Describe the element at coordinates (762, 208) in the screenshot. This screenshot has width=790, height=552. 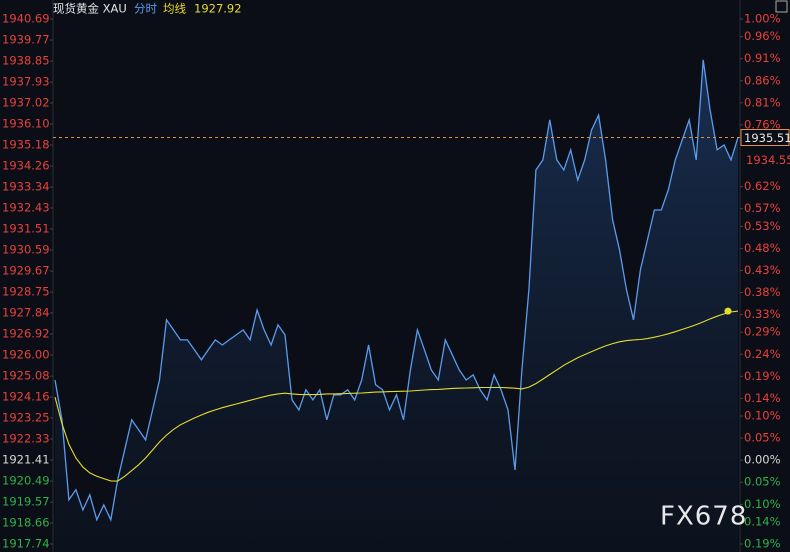
I see `y2-tick-label: 0.57%` at that location.